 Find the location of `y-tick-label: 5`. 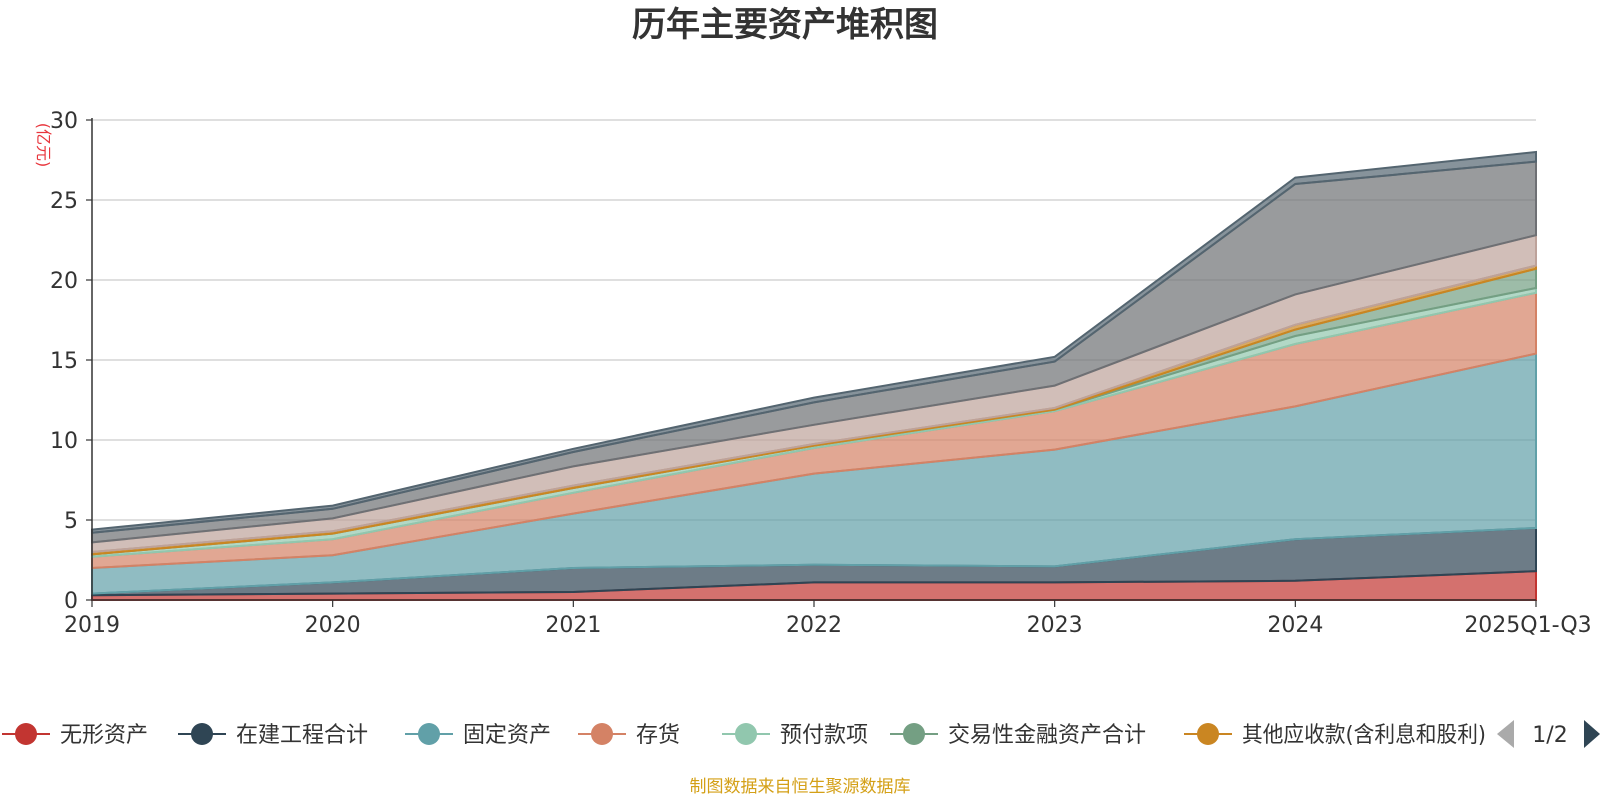

y-tick-label: 5 is located at coordinates (71, 521).